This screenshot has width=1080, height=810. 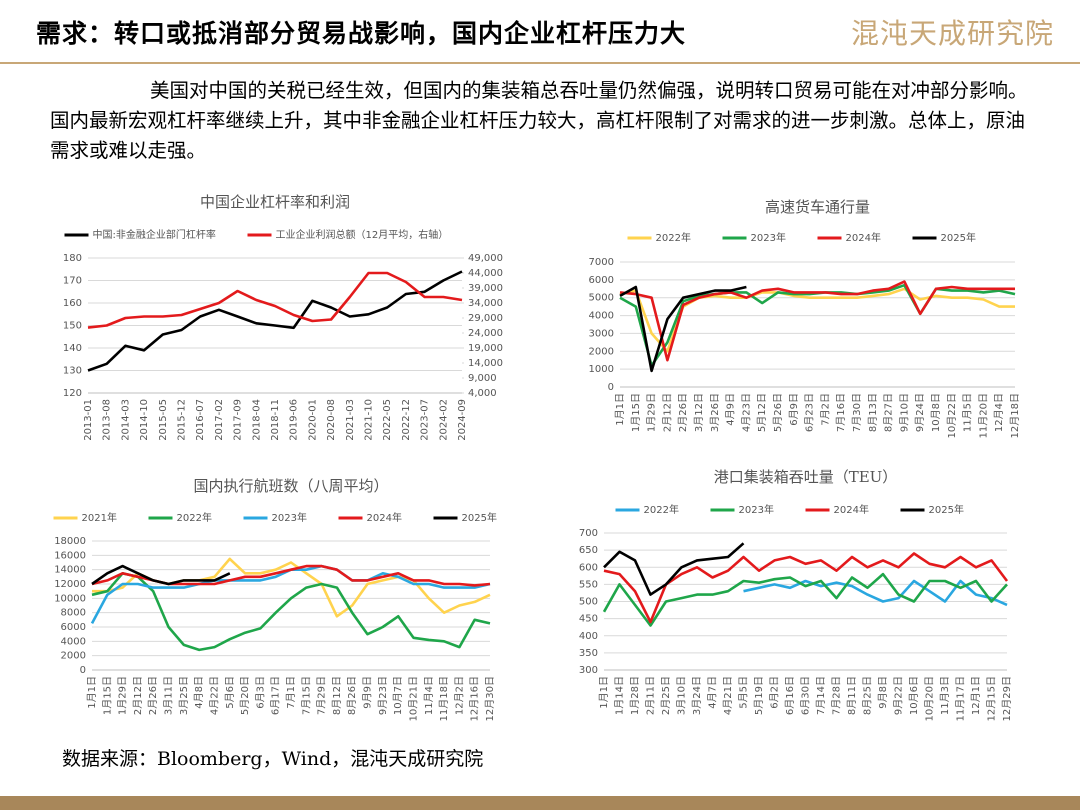 What do you see at coordinates (588, 653) in the screenshot?
I see `y-tick-label: 350` at bounding box center [588, 653].